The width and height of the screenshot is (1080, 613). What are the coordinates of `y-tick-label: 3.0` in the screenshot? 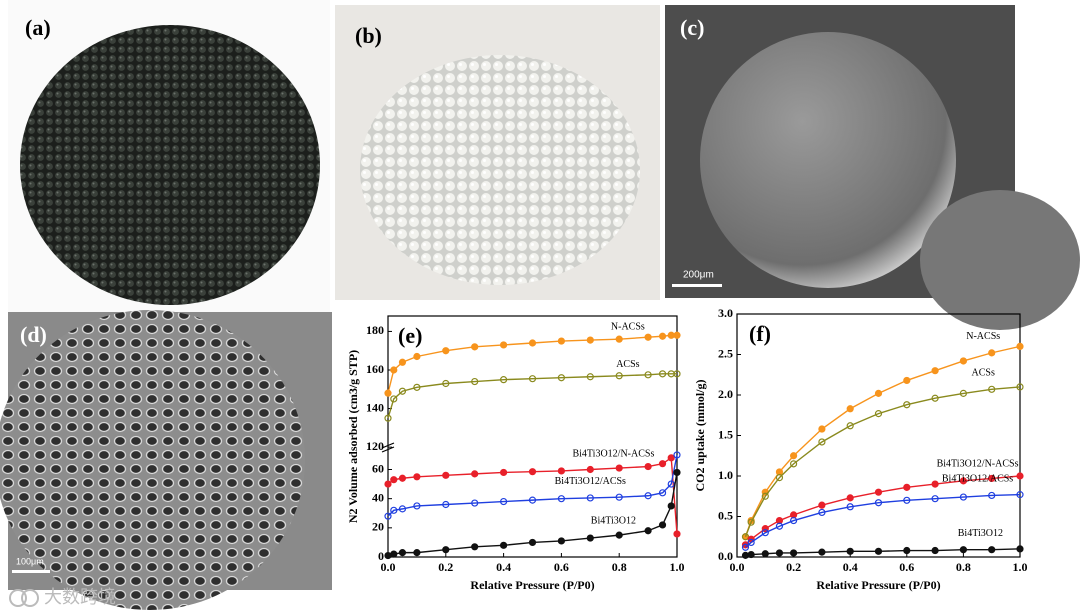 It's located at (725, 313).